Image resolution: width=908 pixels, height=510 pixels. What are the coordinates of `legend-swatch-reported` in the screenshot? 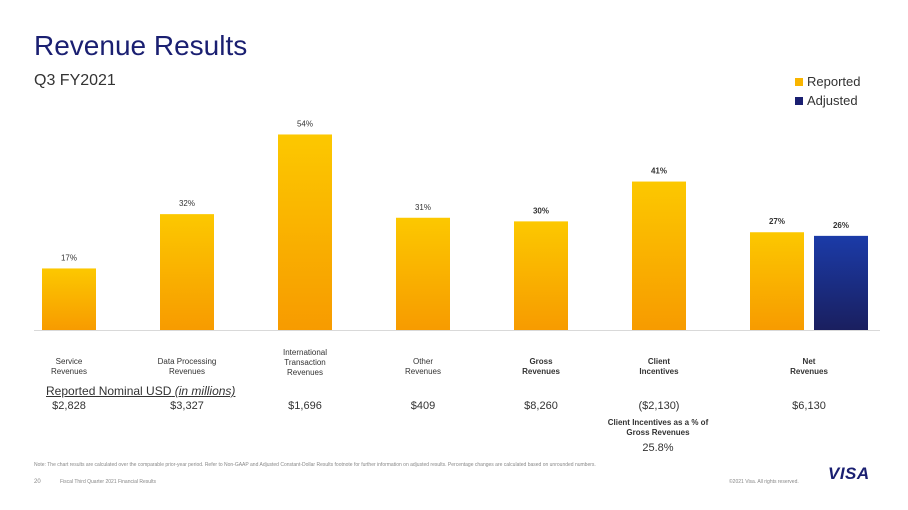 It's located at (799, 81).